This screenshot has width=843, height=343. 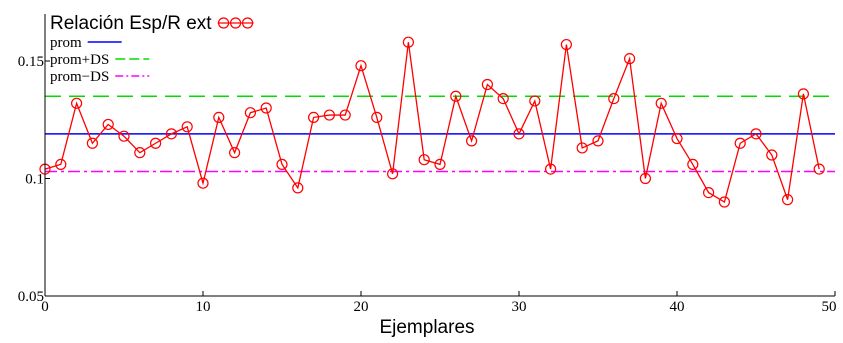 I want to click on x-axis-title: Ejemplares, so click(x=426, y=327).